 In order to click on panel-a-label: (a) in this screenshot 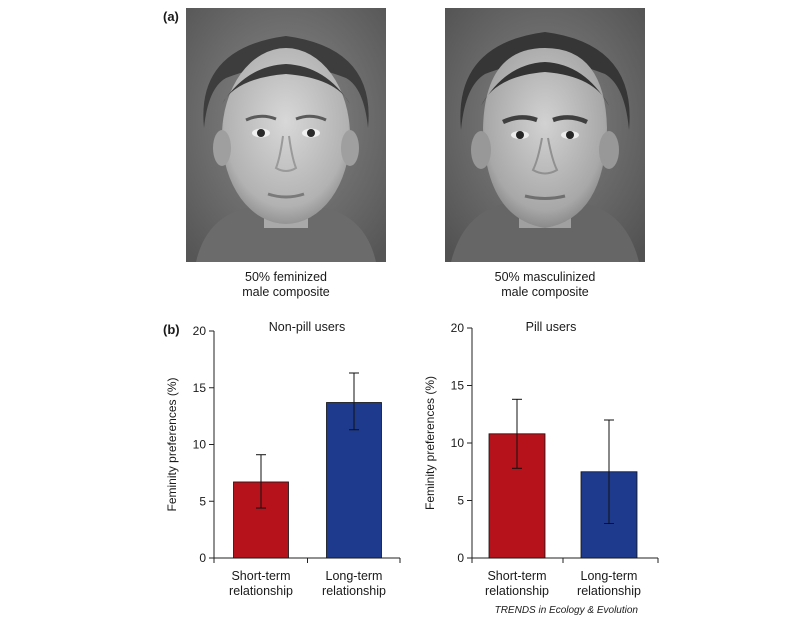, I will do `click(171, 16)`.